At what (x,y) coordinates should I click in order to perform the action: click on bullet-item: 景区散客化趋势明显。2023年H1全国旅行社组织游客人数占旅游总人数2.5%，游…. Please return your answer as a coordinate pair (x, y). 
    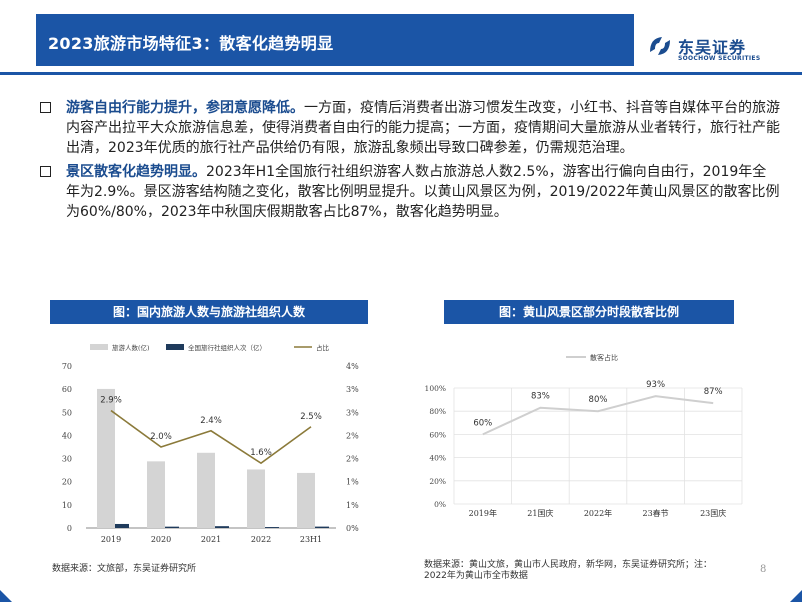
    Looking at the image, I should click on (410, 192).